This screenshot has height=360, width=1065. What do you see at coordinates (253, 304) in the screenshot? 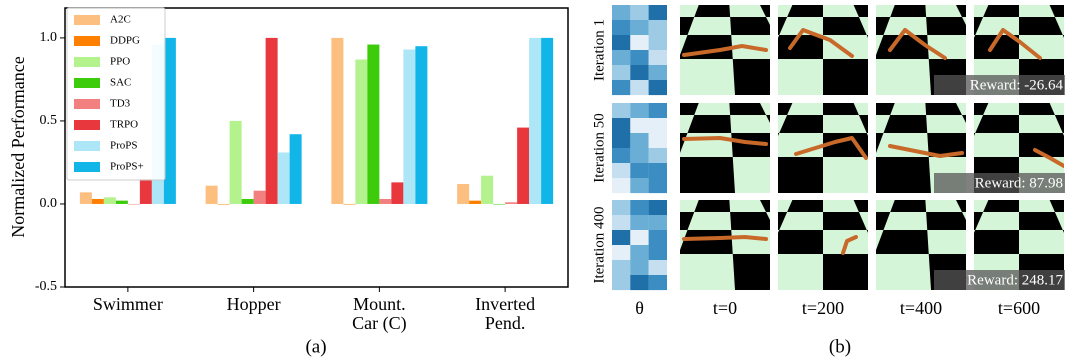
I see `x-tick-label: Hopper` at bounding box center [253, 304].